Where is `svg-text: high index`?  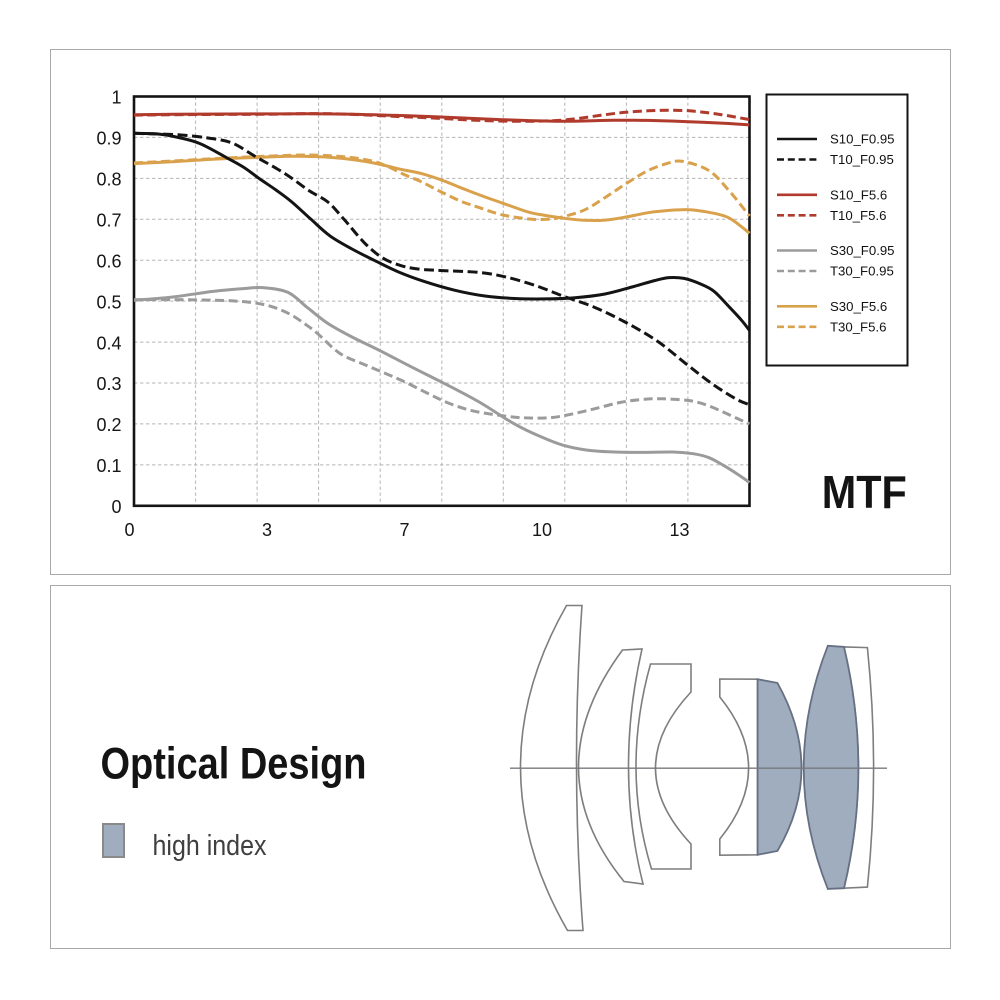 svg-text: high index is located at coordinates (210, 846).